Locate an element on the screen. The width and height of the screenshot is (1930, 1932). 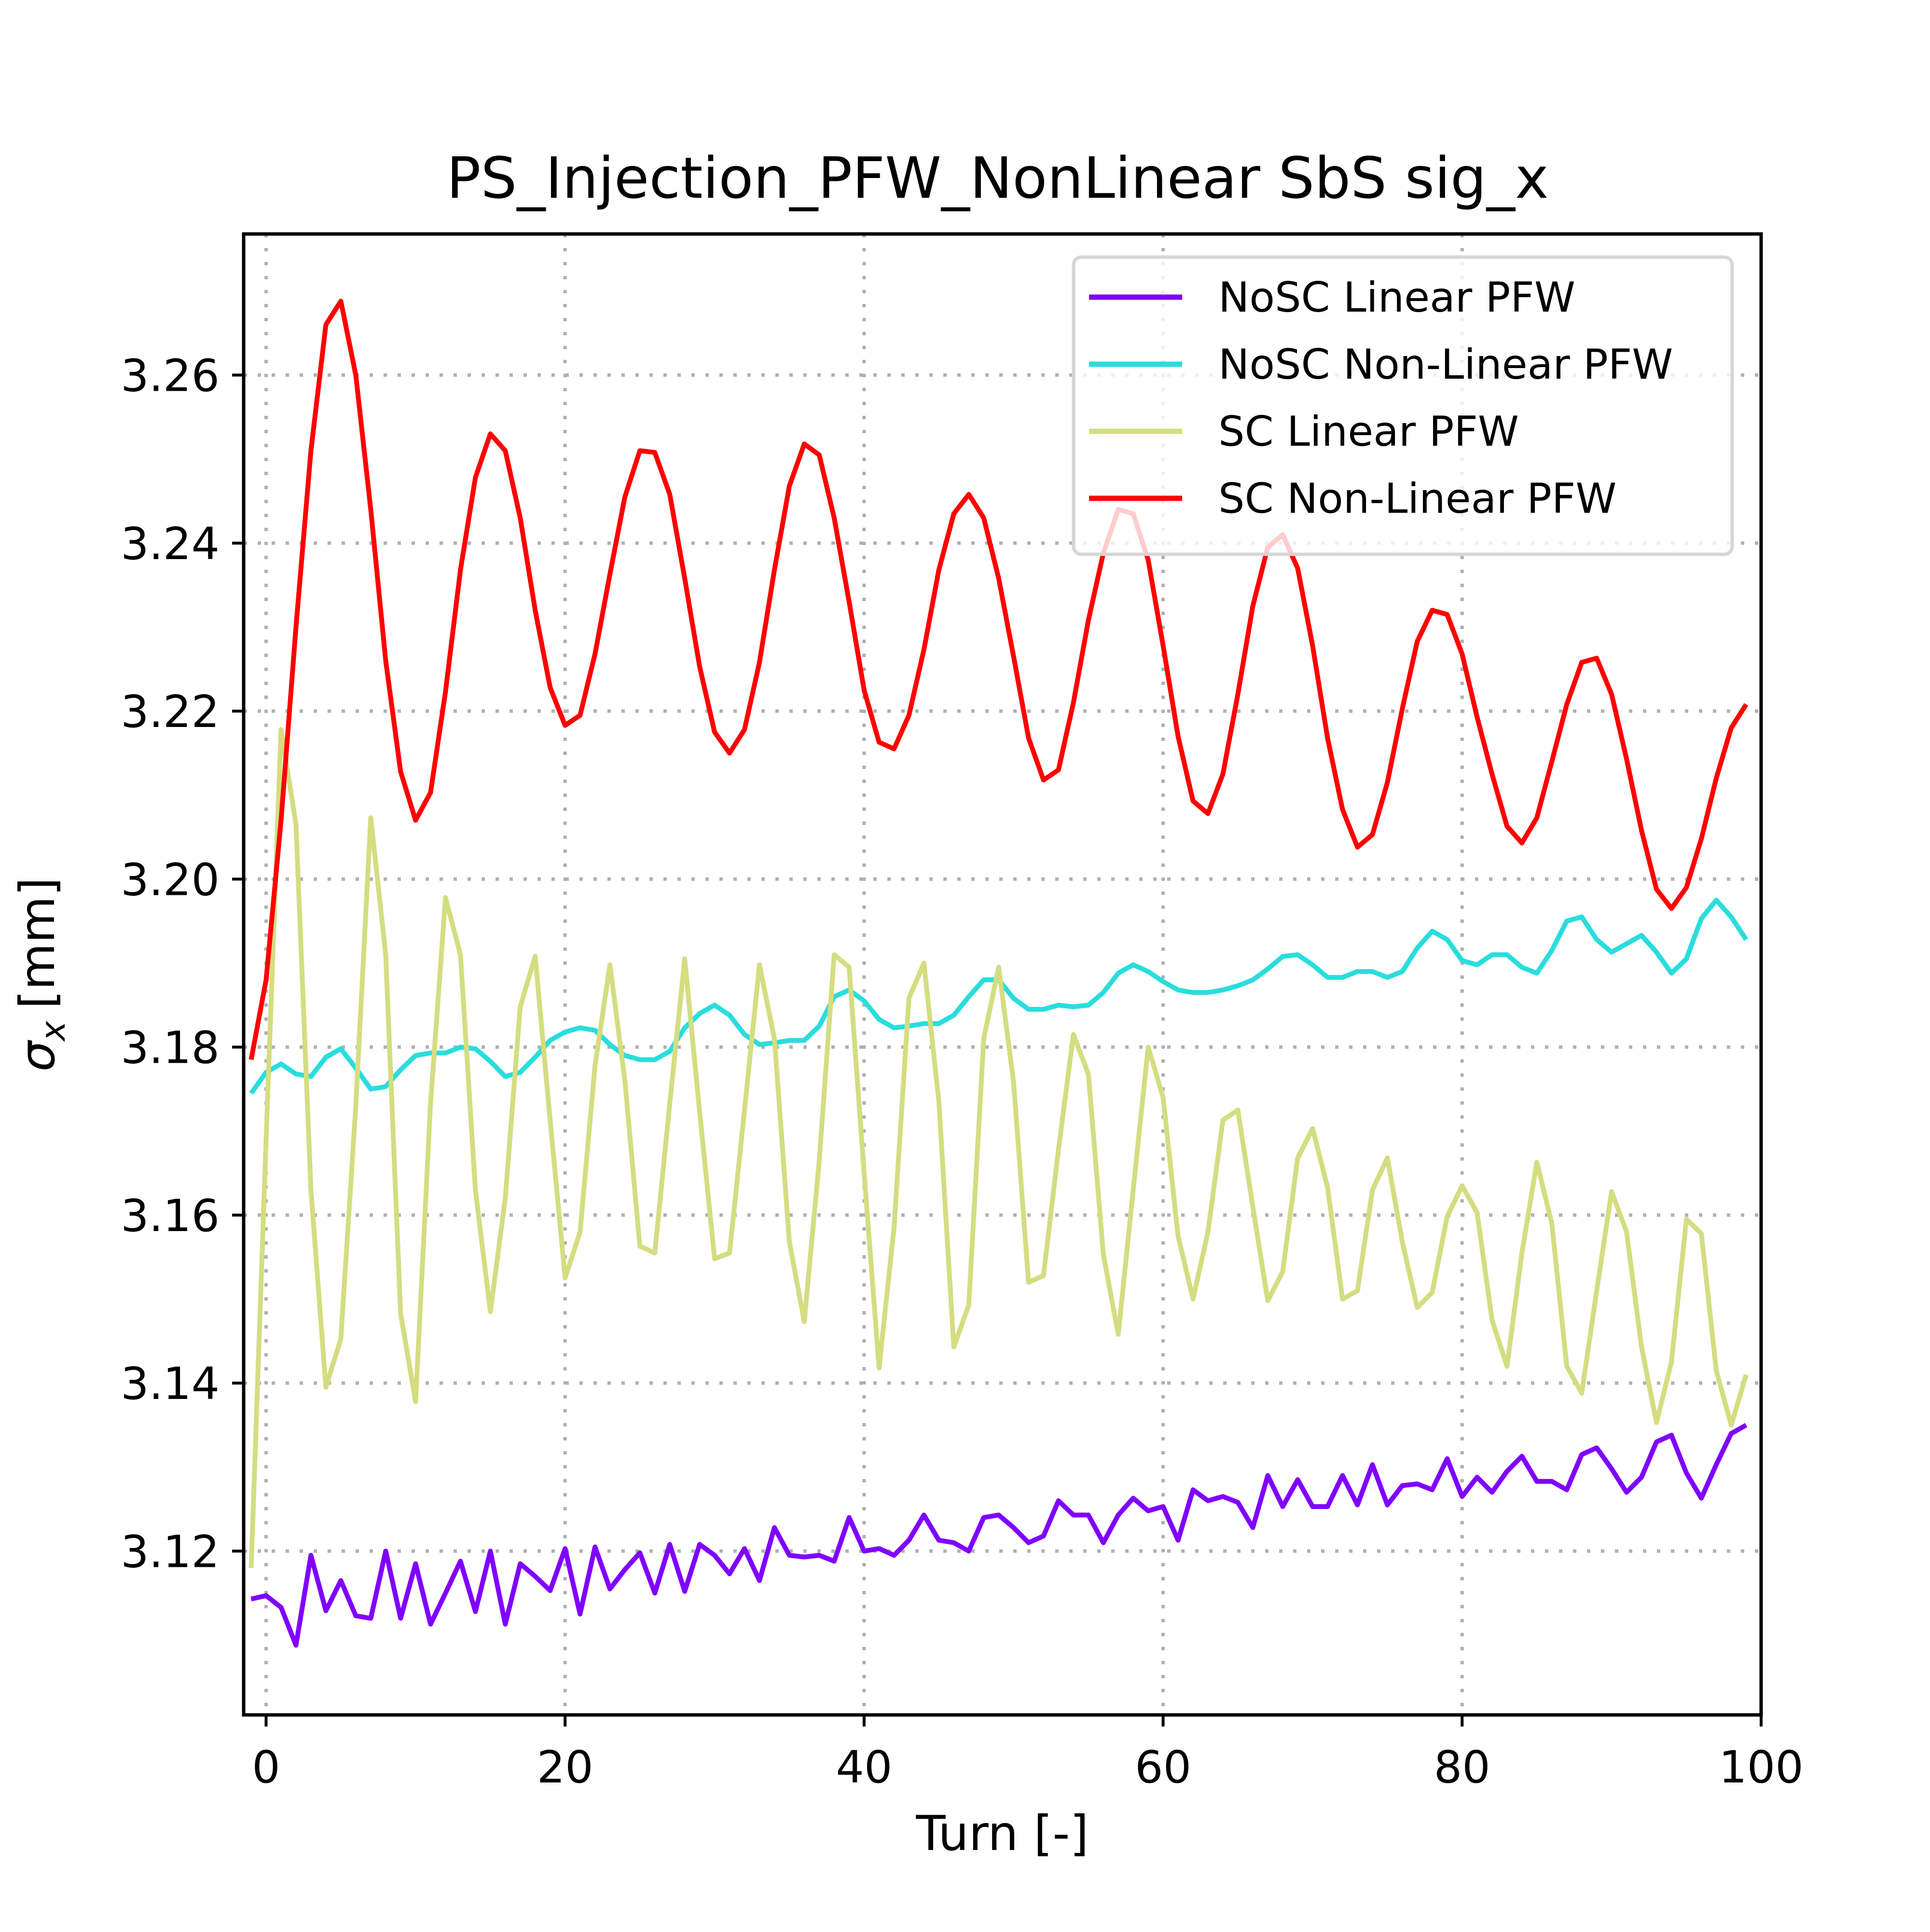
x-tick-label: 0 is located at coordinates (266, 1767).